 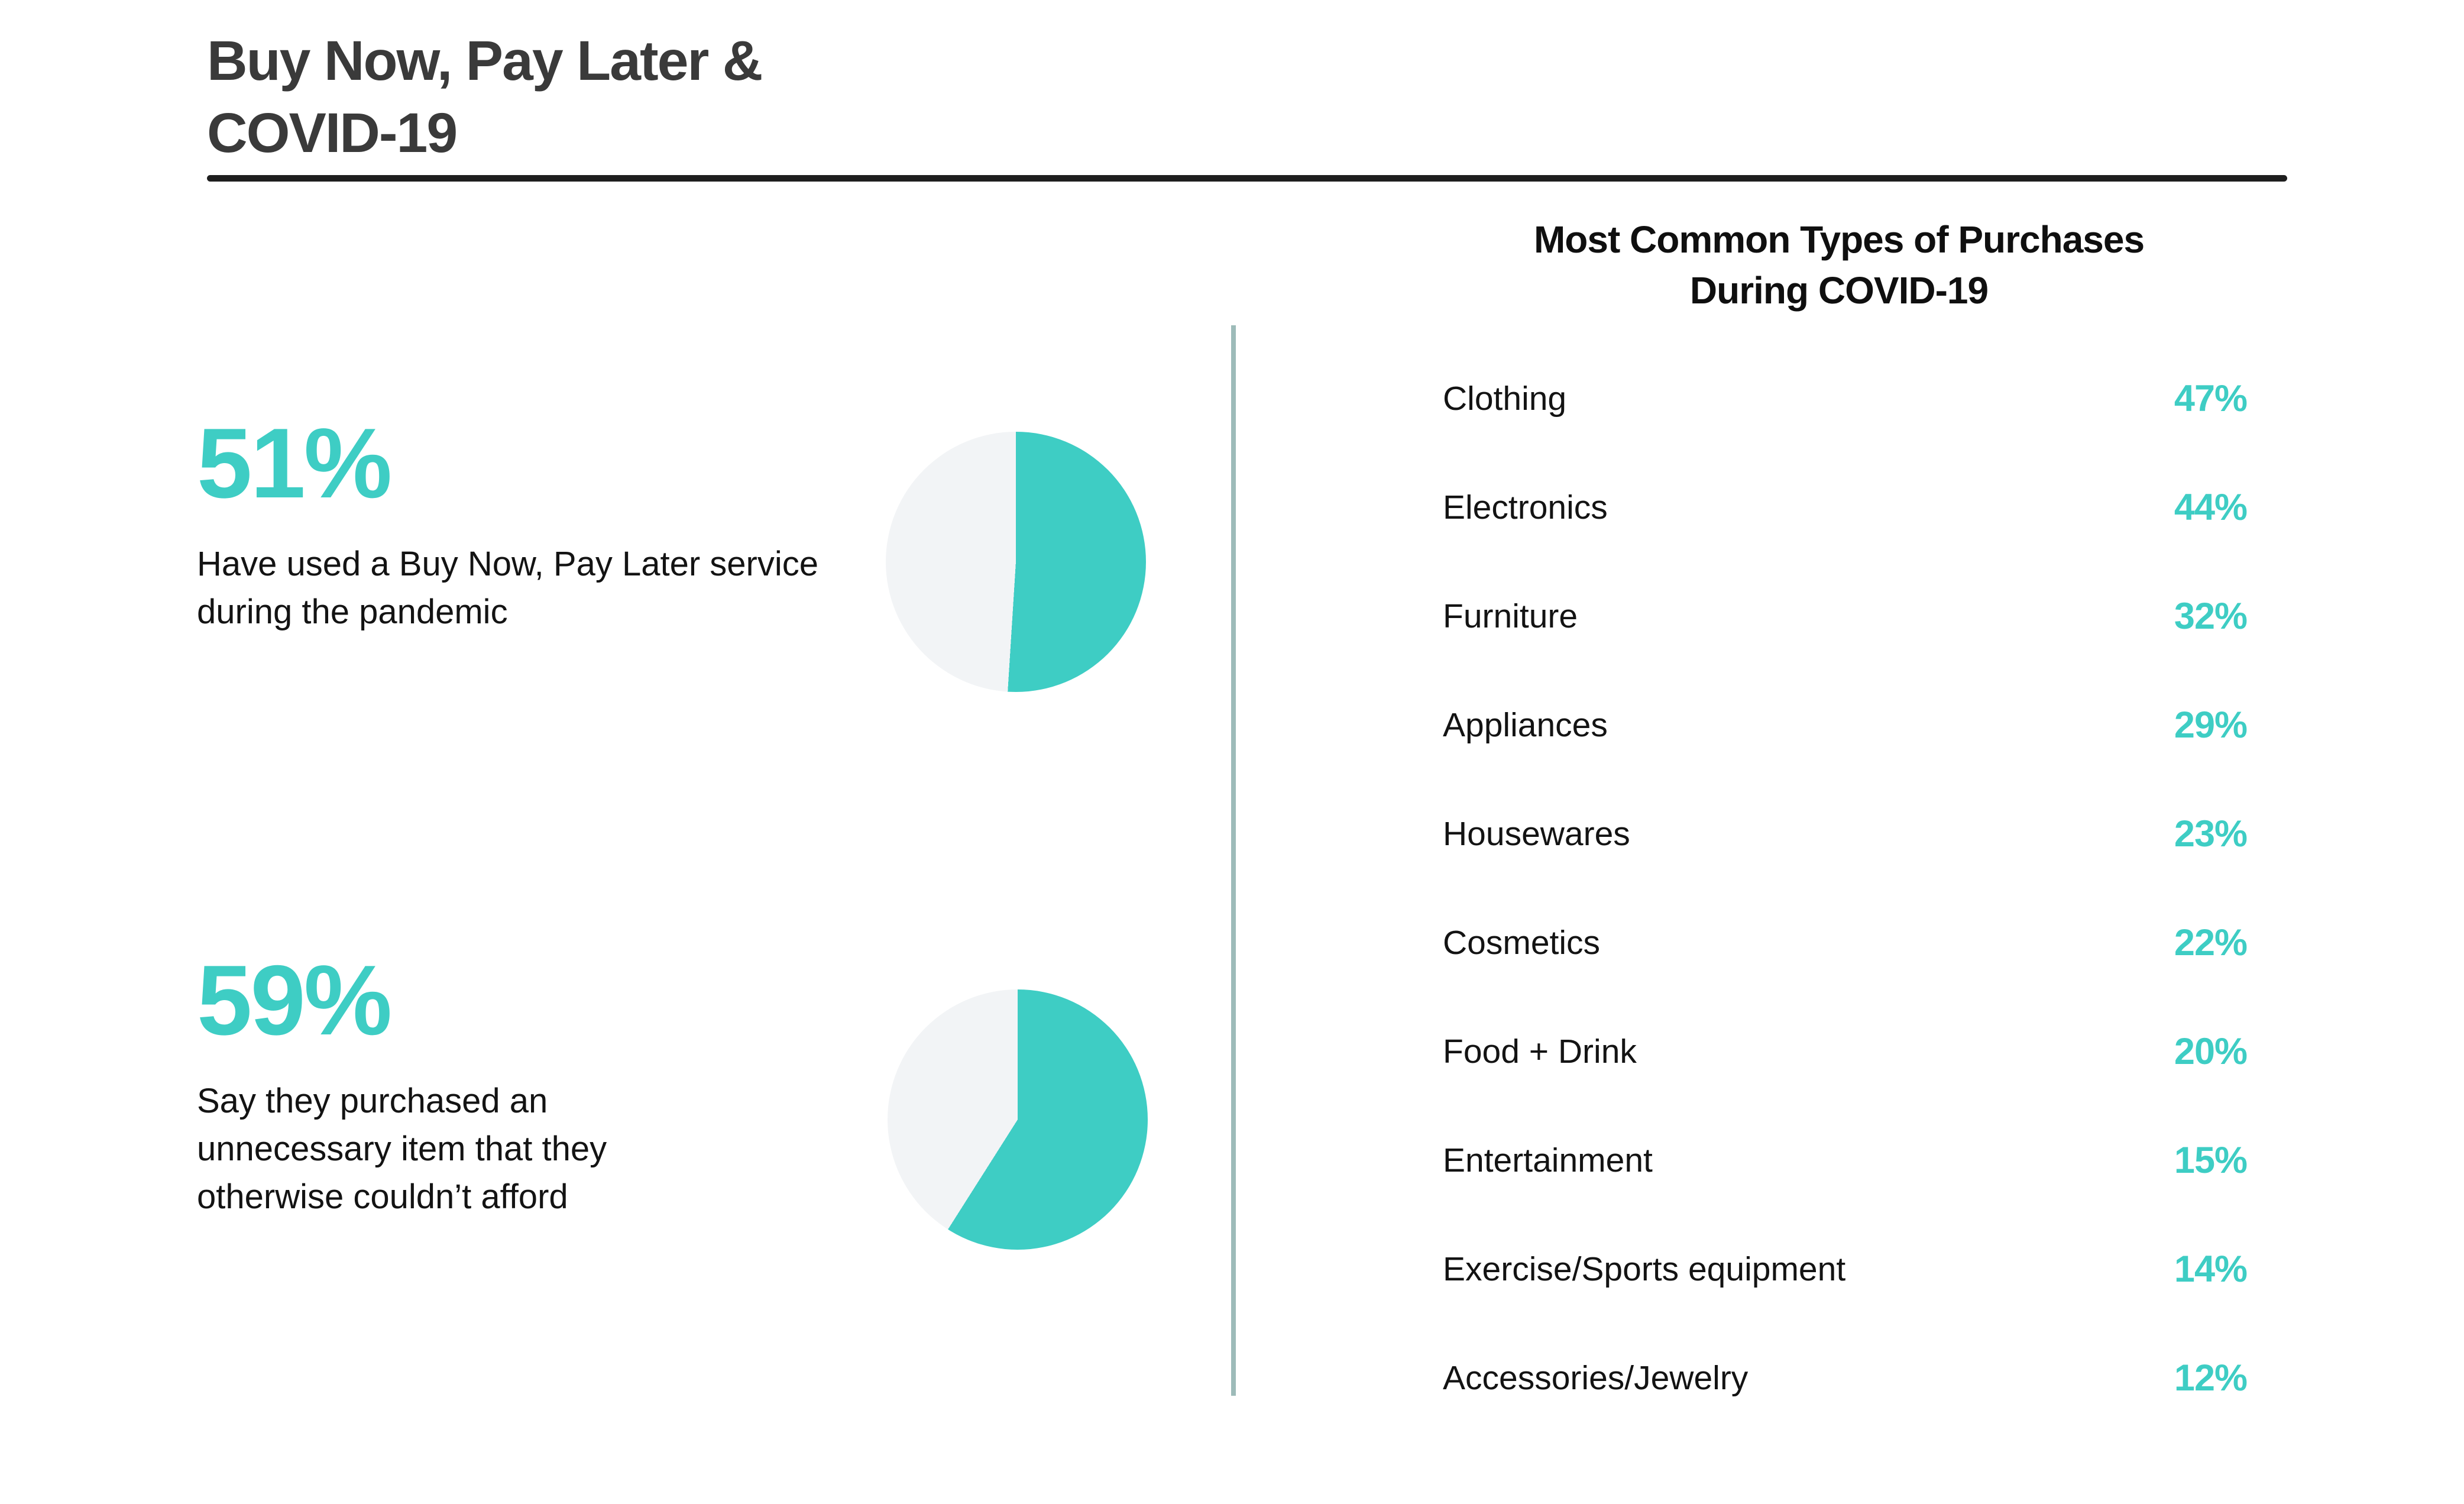 What do you see at coordinates (2211, 942) in the screenshot?
I see `purchase-value: 22%` at bounding box center [2211, 942].